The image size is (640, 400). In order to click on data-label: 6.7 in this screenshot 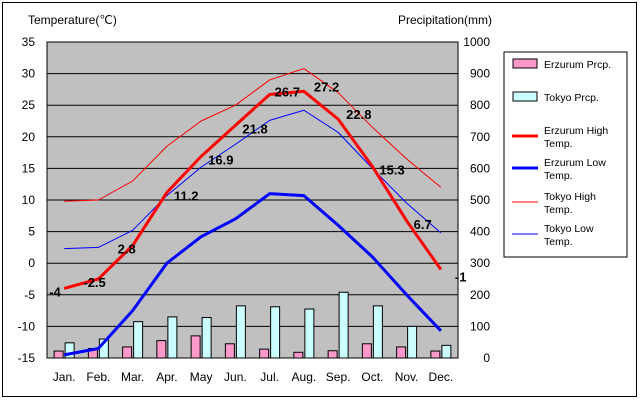, I will do `click(423, 224)`.